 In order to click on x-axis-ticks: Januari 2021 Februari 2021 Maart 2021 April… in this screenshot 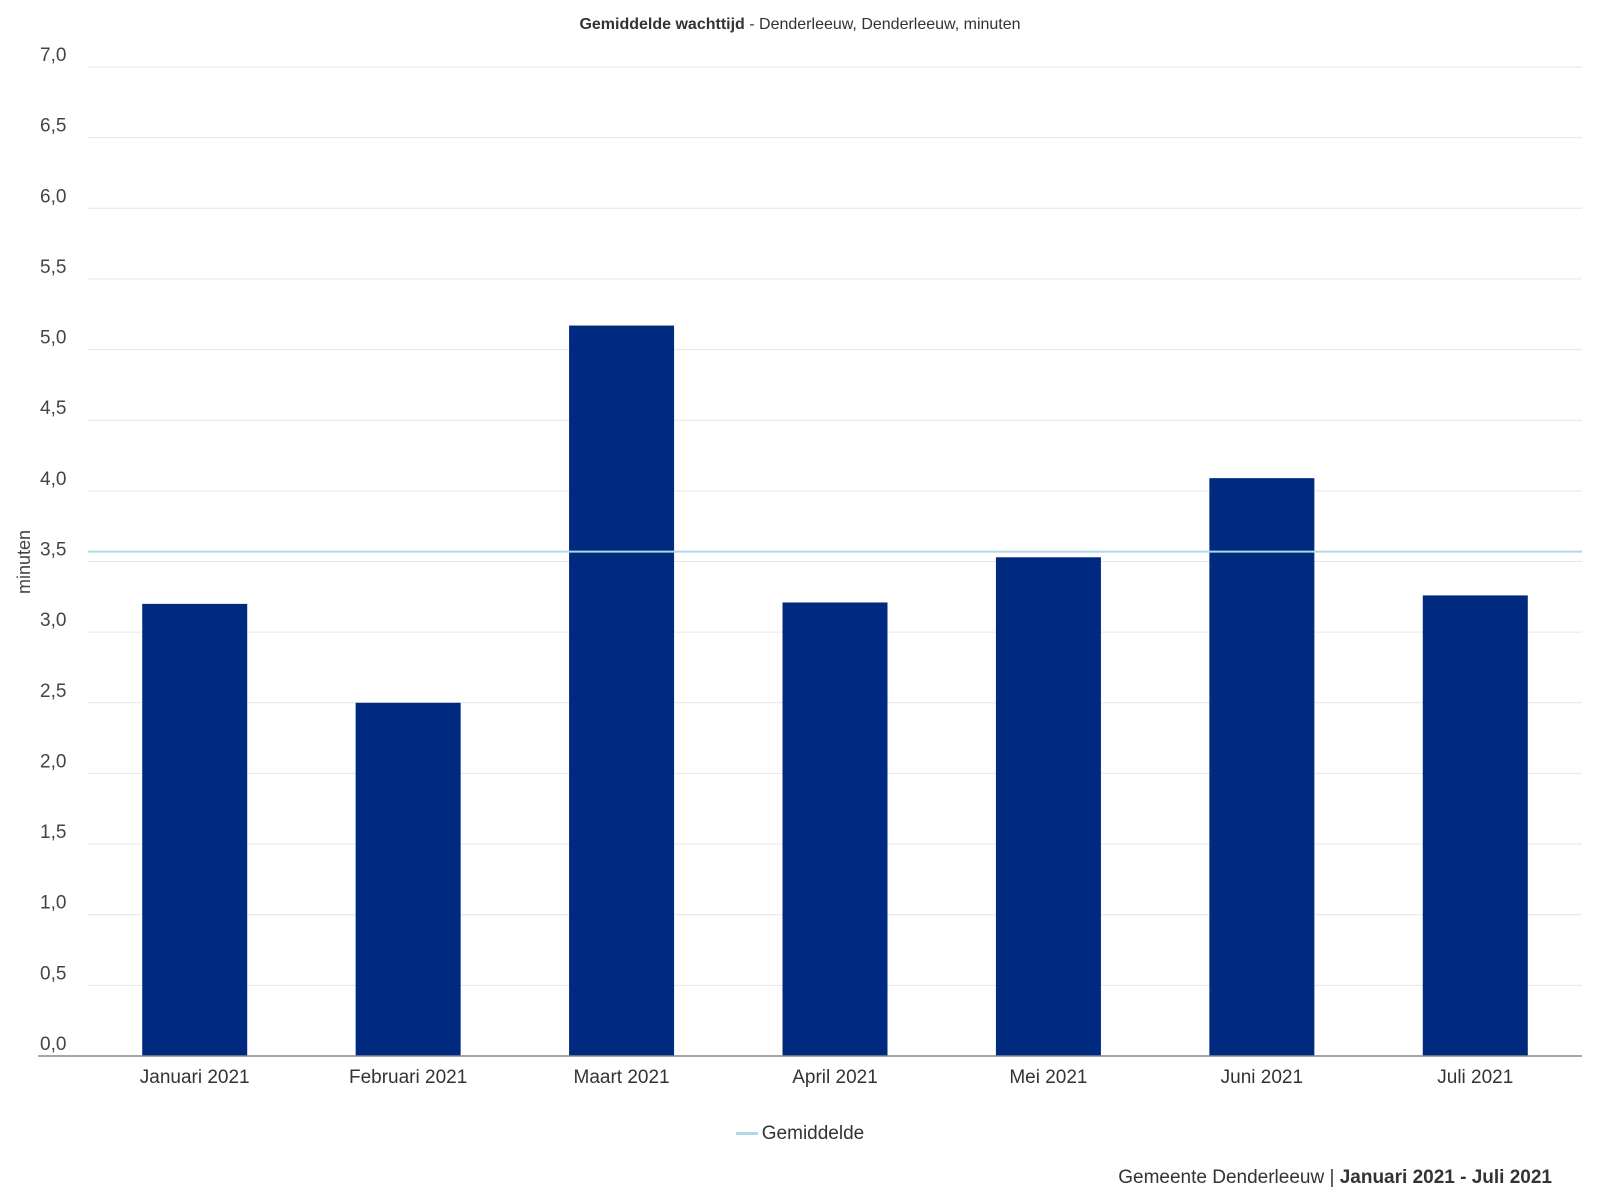, I will do `click(827, 1077)`.